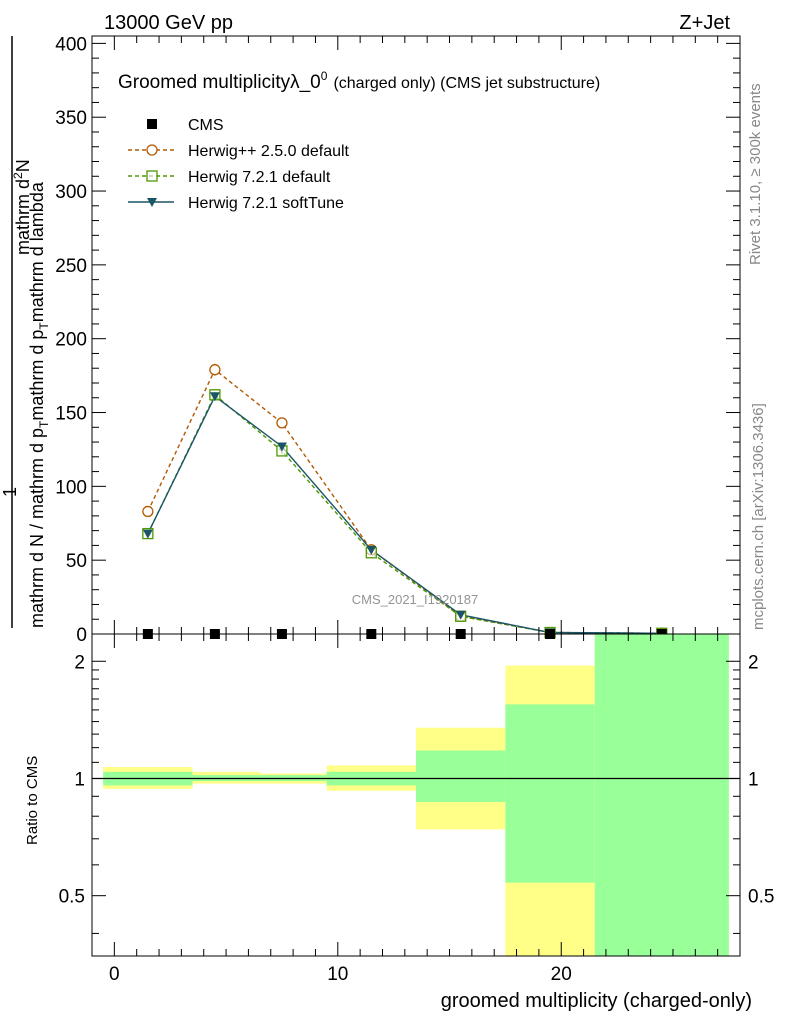  I want to click on chart-title: Groomed multiplicityλ_0, so click(219, 82).